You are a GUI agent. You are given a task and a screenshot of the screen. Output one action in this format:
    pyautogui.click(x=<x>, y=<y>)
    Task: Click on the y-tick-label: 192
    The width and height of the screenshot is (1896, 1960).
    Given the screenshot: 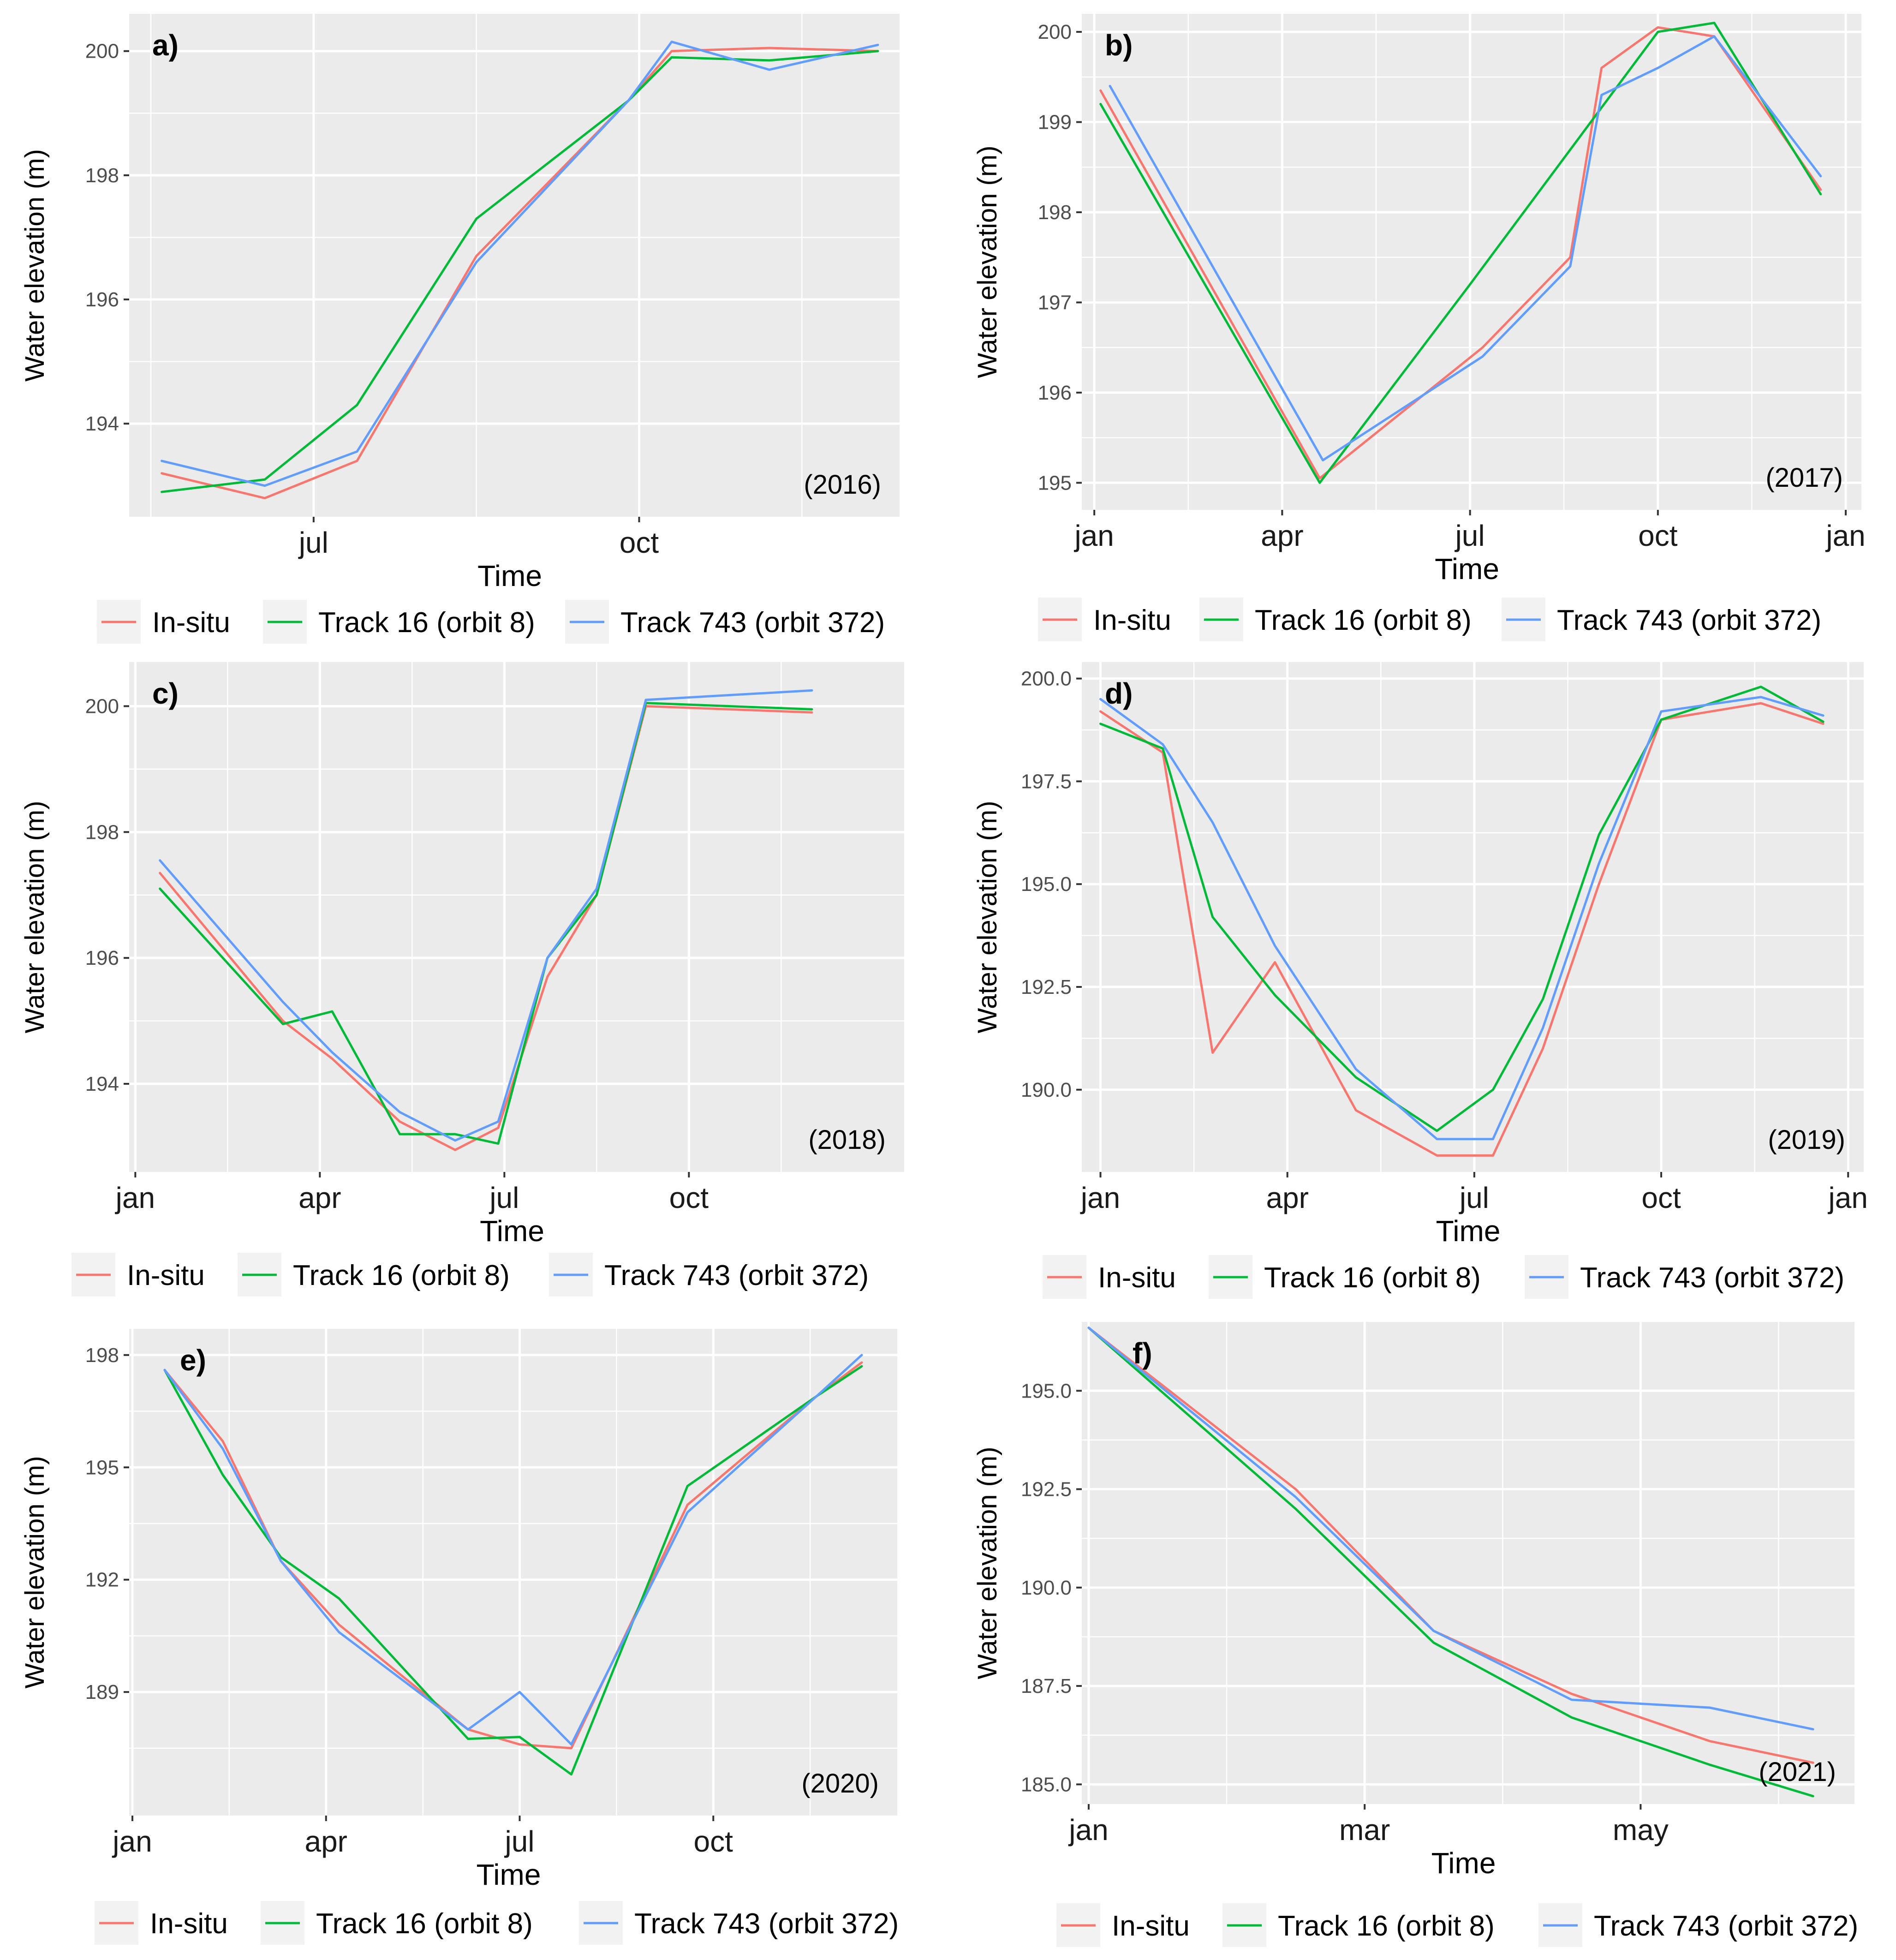 What is the action you would take?
    pyautogui.click(x=102, y=1580)
    